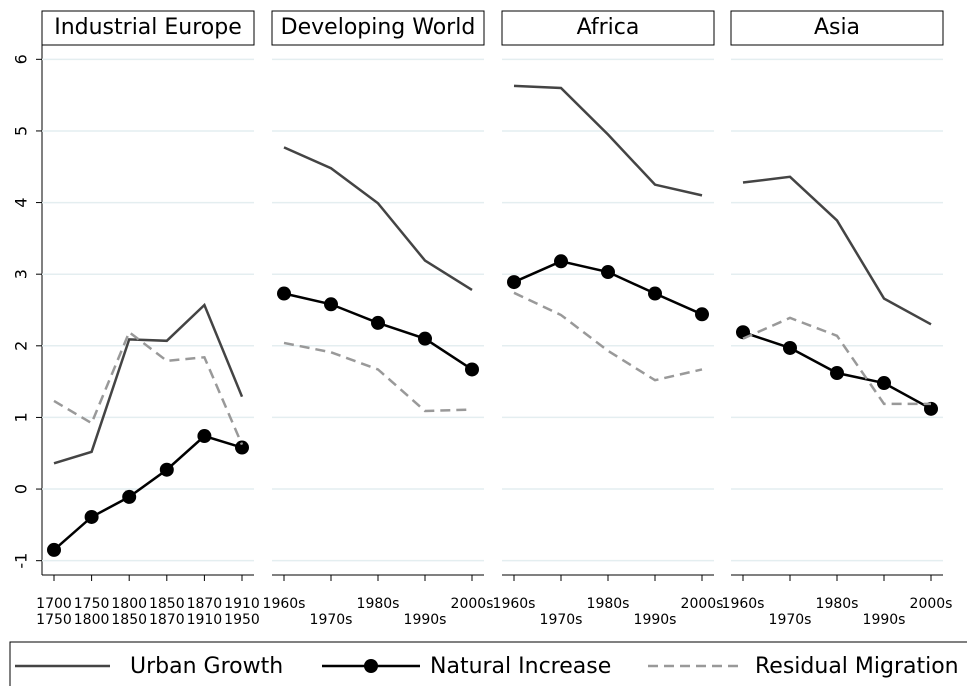 The image size is (967, 686). What do you see at coordinates (21, 131) in the screenshot?
I see `y-tick-label: 5` at bounding box center [21, 131].